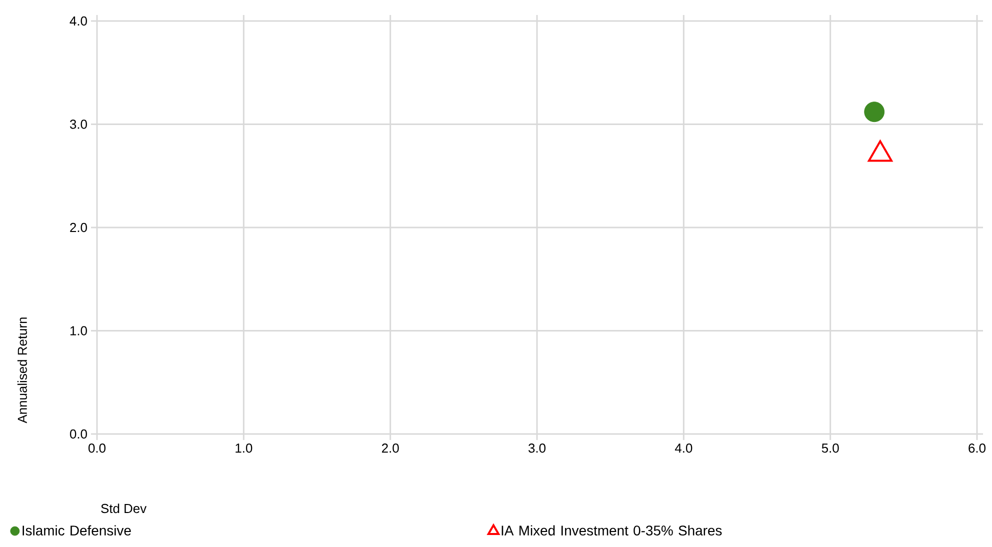 Image resolution: width=992 pixels, height=547 pixels. I want to click on legend-label: Islamic Defensive, so click(76, 530).